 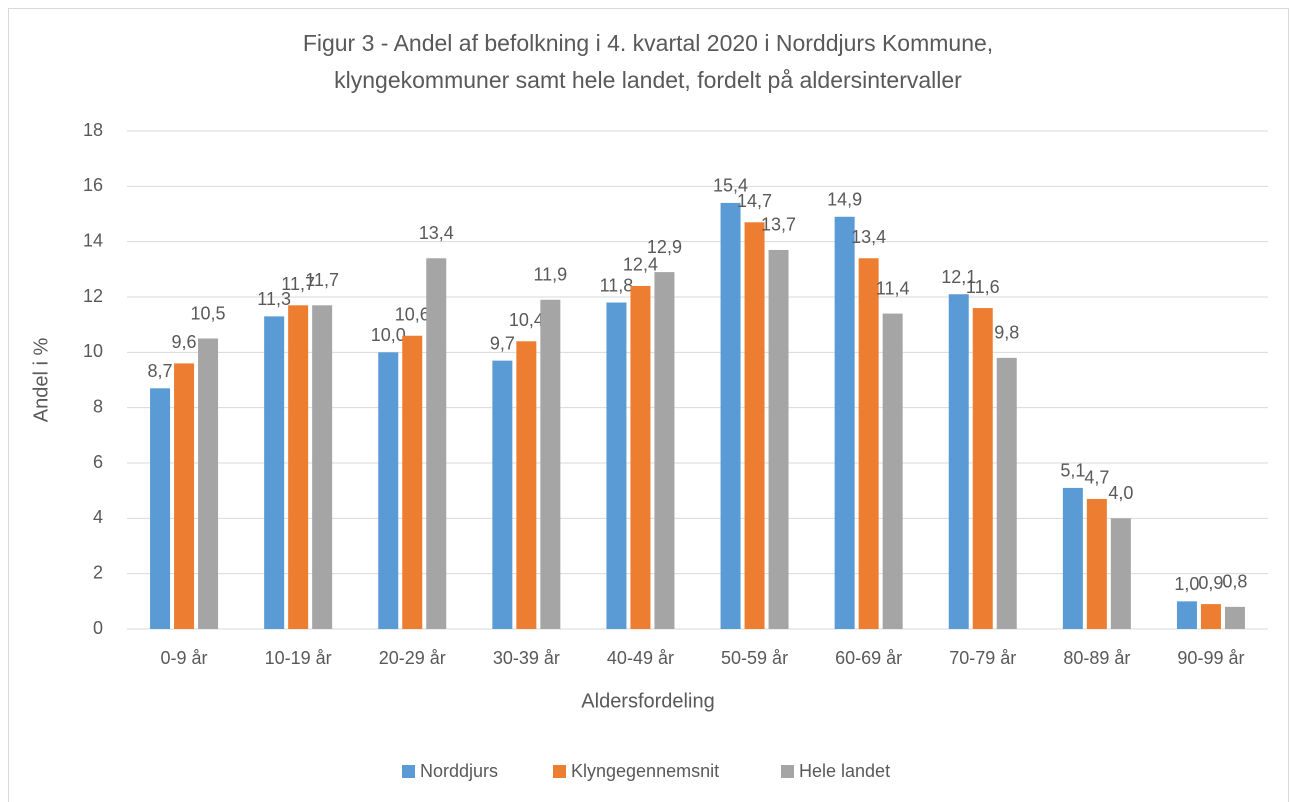 I want to click on x-axis-label: Aldersfordeling, so click(x=647, y=701).